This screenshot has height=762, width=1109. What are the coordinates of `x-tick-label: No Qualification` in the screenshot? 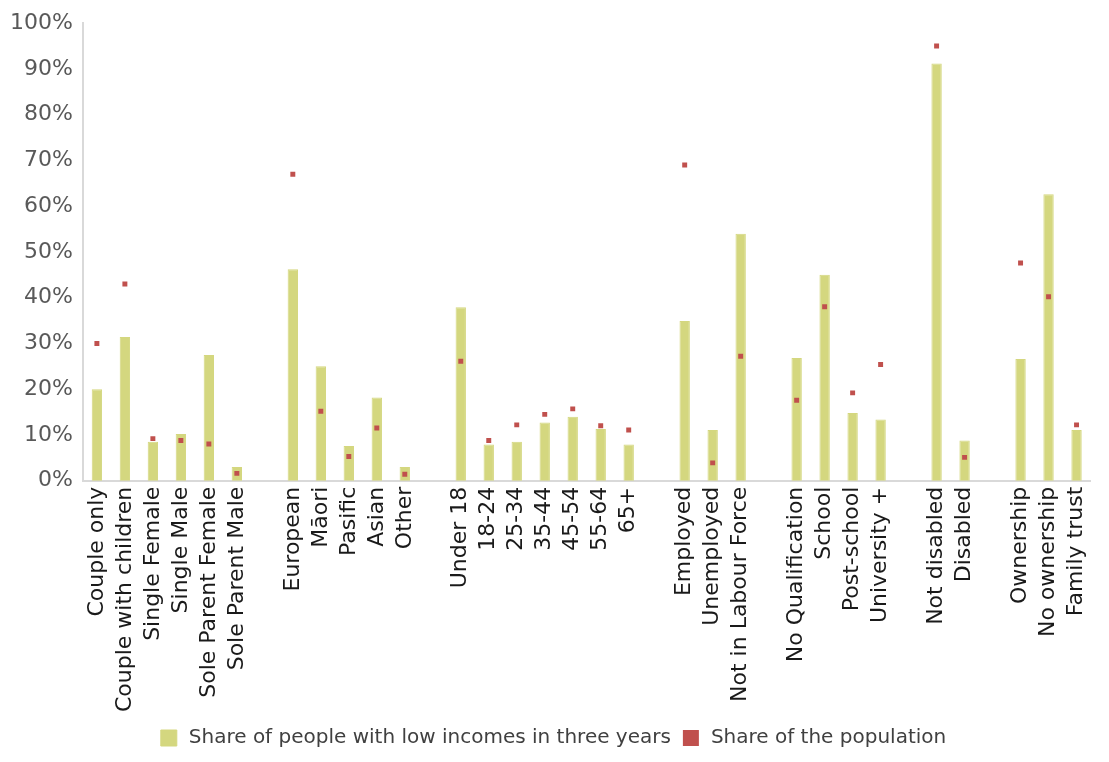 It's located at (795, 574).